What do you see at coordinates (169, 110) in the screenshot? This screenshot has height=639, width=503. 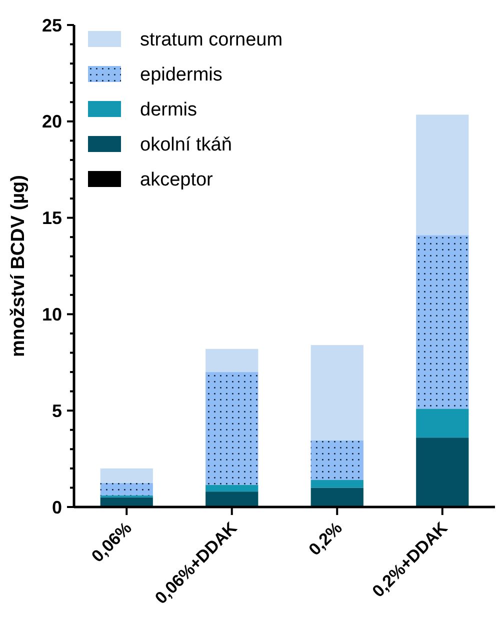 I see `legend-label: dermis` at bounding box center [169, 110].